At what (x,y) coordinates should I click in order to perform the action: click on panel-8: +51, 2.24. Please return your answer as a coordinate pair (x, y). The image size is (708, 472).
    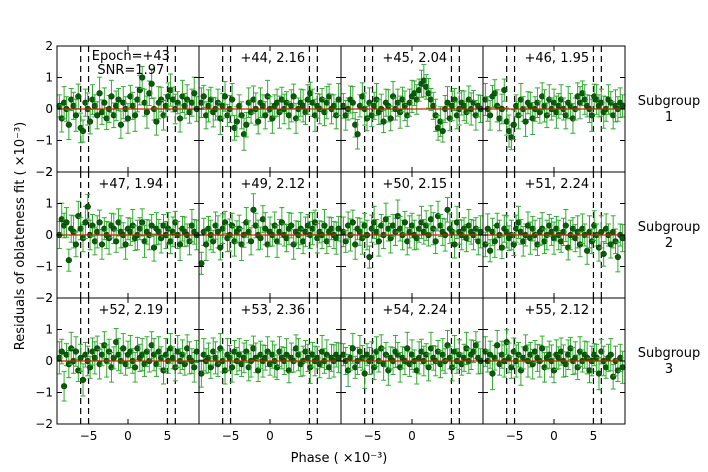
    Looking at the image, I should click on (554, 235).